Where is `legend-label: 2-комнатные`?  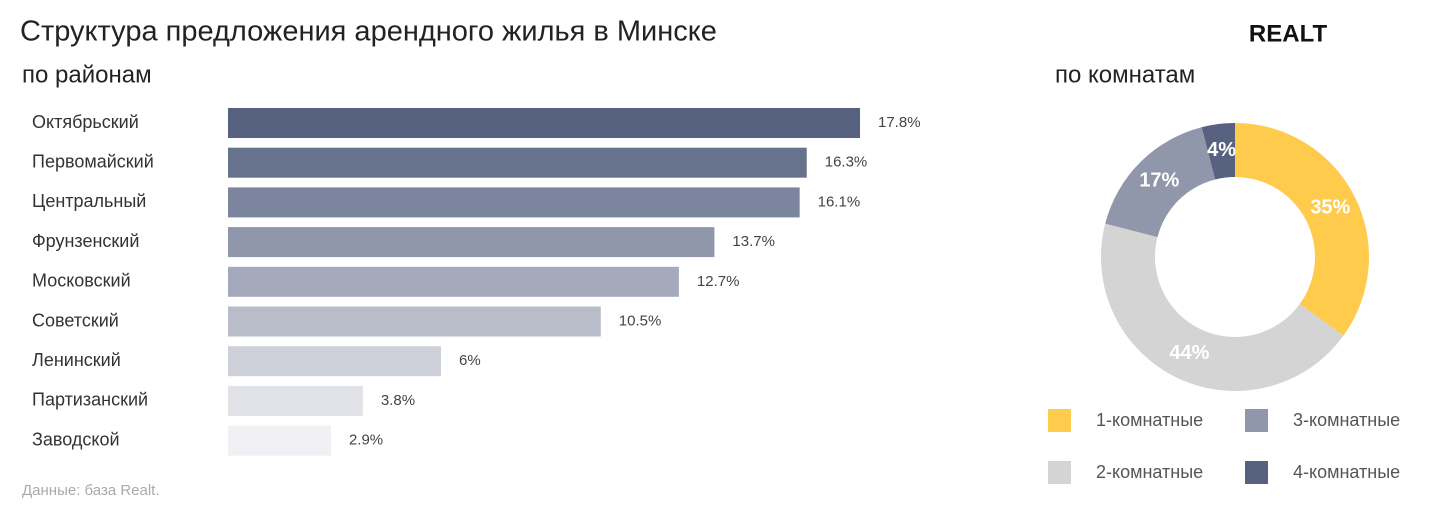 legend-label: 2-комнатные is located at coordinates (1149, 472).